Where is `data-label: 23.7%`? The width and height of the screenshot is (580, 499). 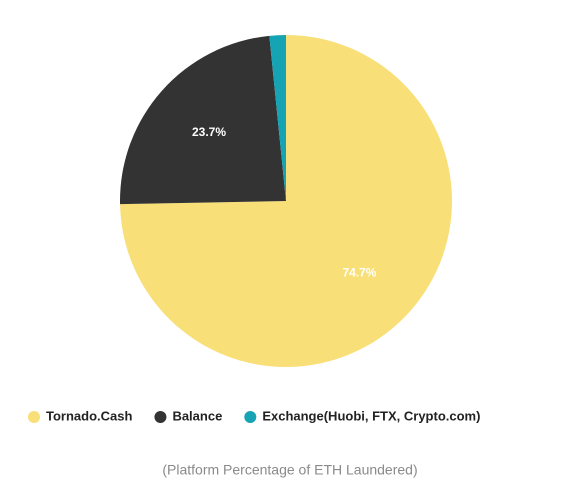 data-label: 23.7% is located at coordinates (209, 132).